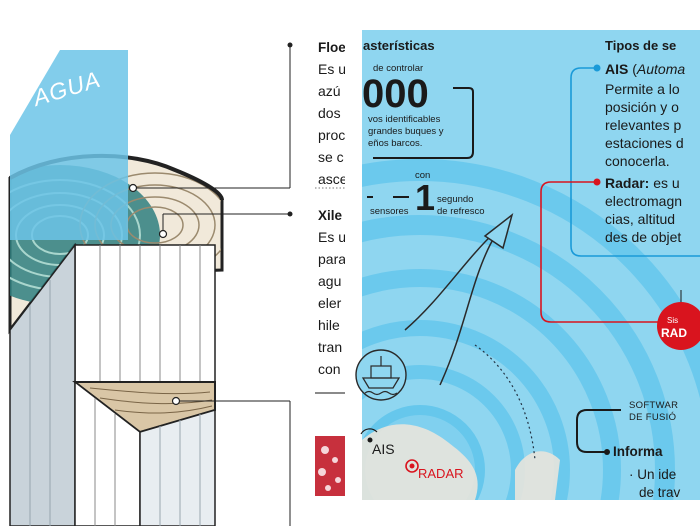 The width and height of the screenshot is (700, 526). What do you see at coordinates (330, 303) in the screenshot?
I see `xilema-line: eler` at bounding box center [330, 303].